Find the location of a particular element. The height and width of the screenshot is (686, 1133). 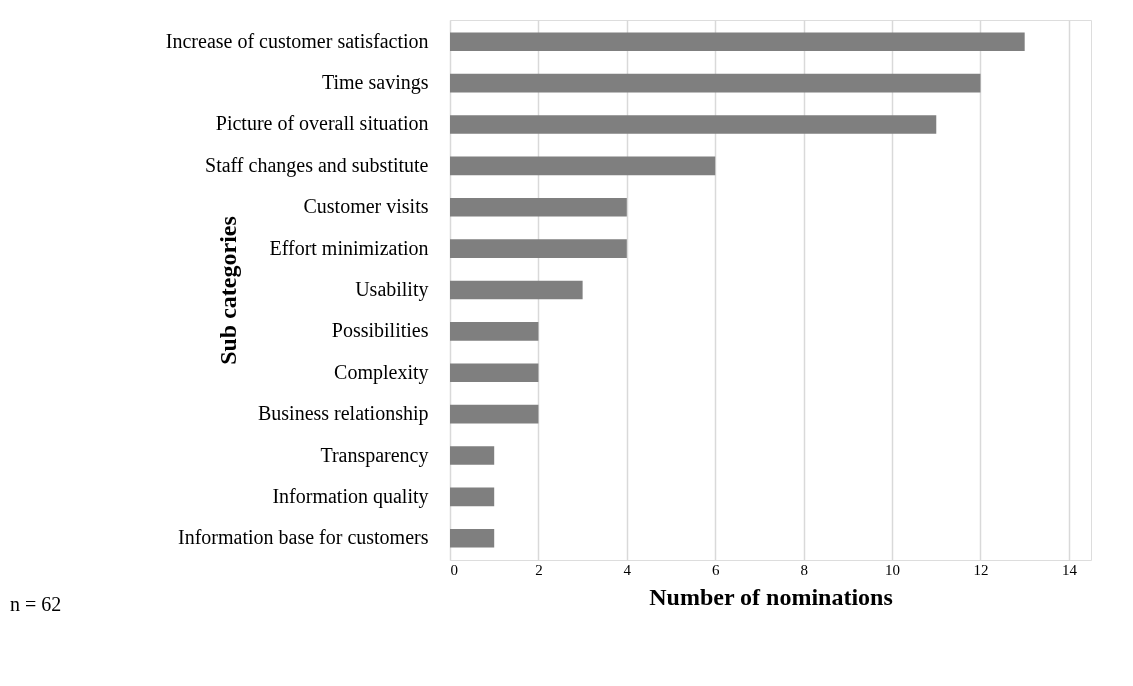

x-tick-label: 10 is located at coordinates (893, 569).